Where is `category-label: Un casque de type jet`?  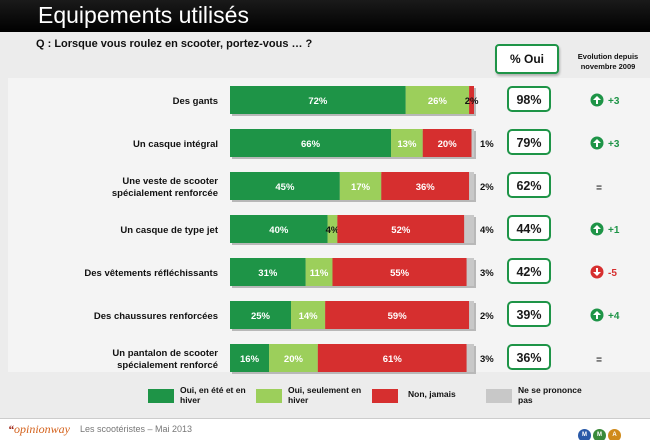 category-label: Un casque de type jet is located at coordinates (169, 230).